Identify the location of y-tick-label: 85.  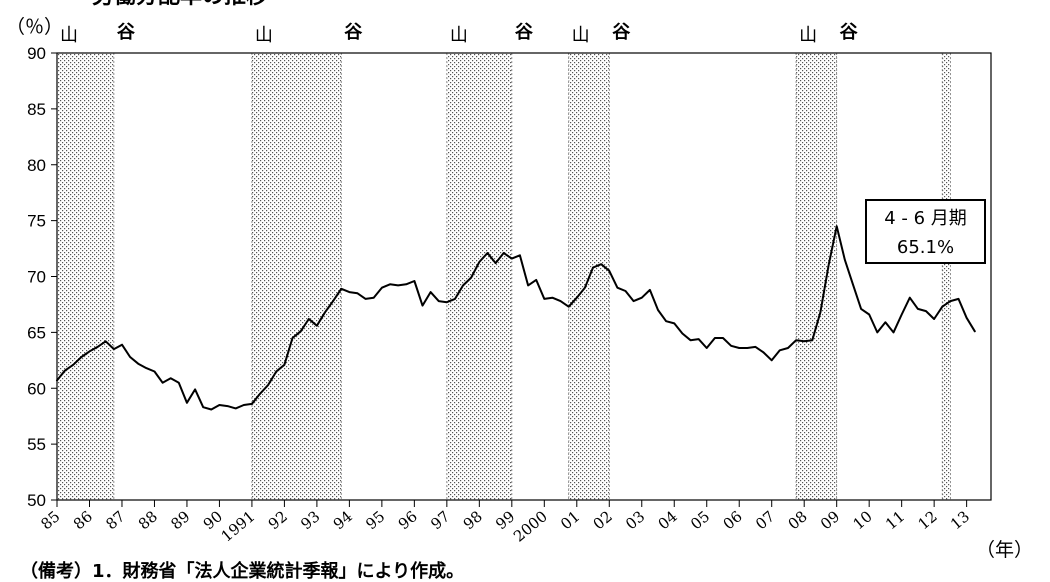
(36, 109).